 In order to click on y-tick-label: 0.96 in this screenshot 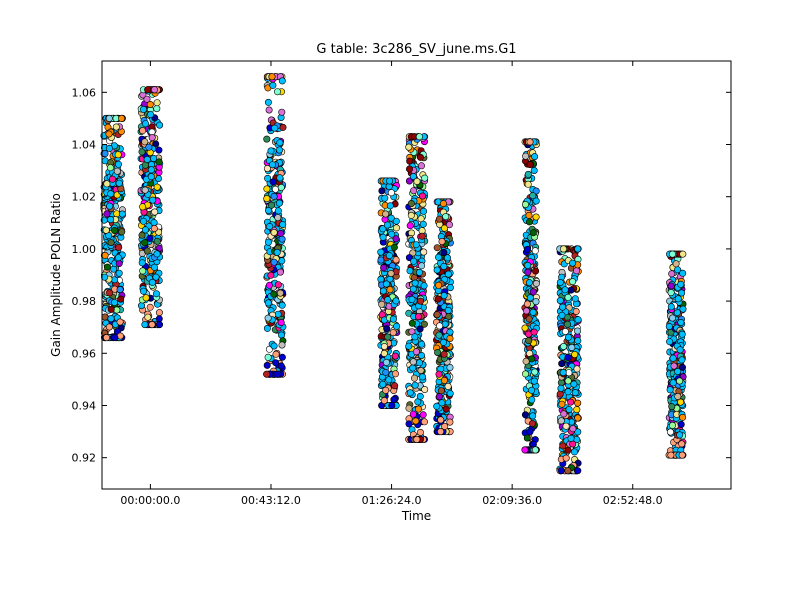, I will do `click(84, 353)`.